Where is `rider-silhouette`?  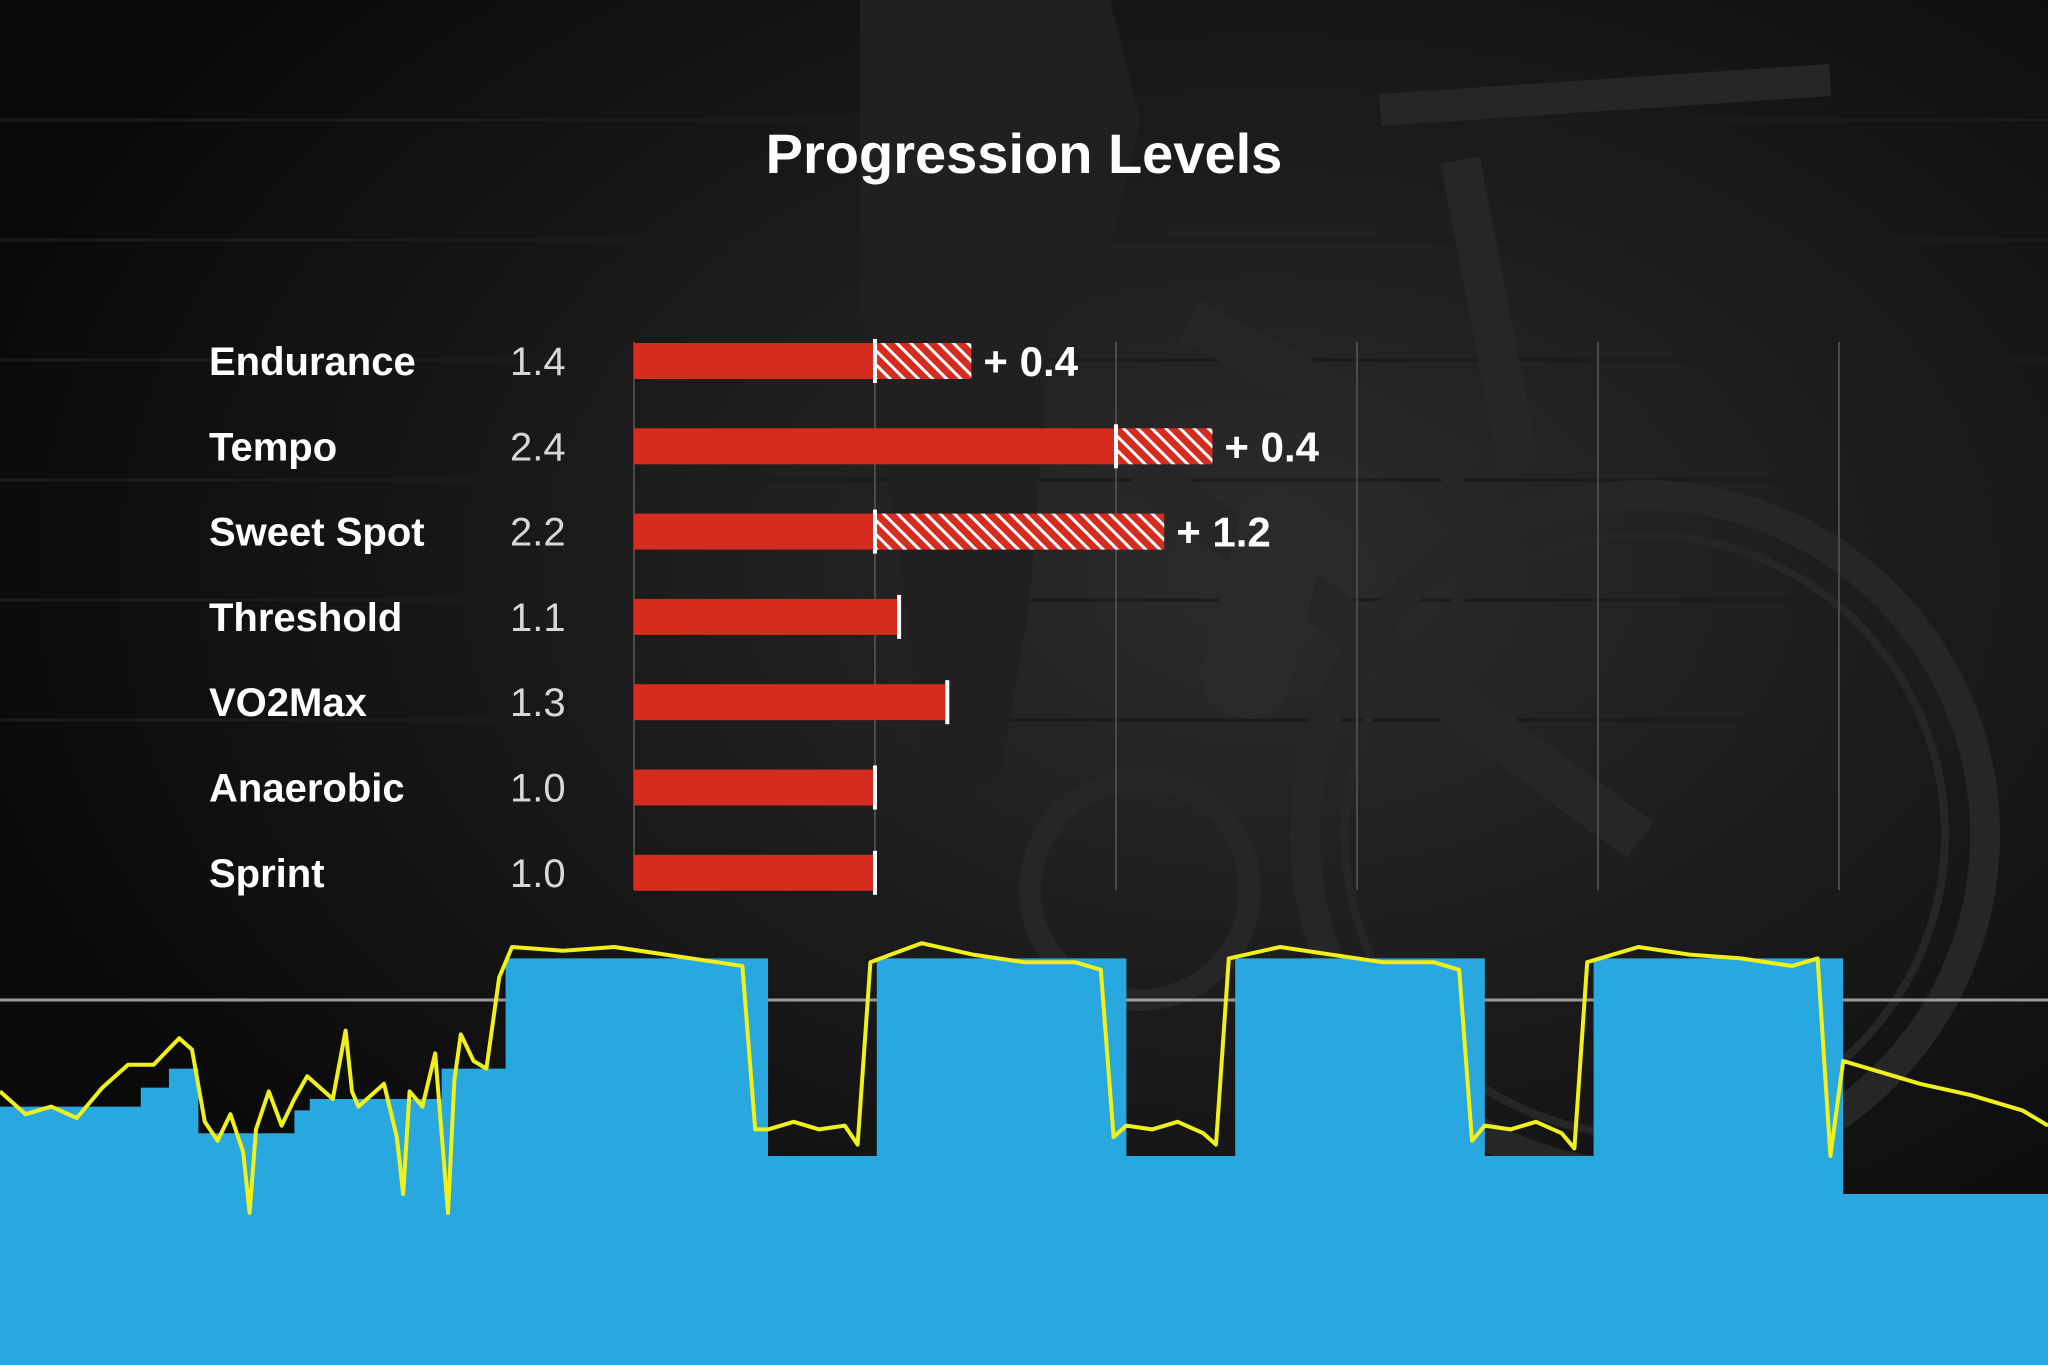
rider-silhouette is located at coordinates (1000, 400).